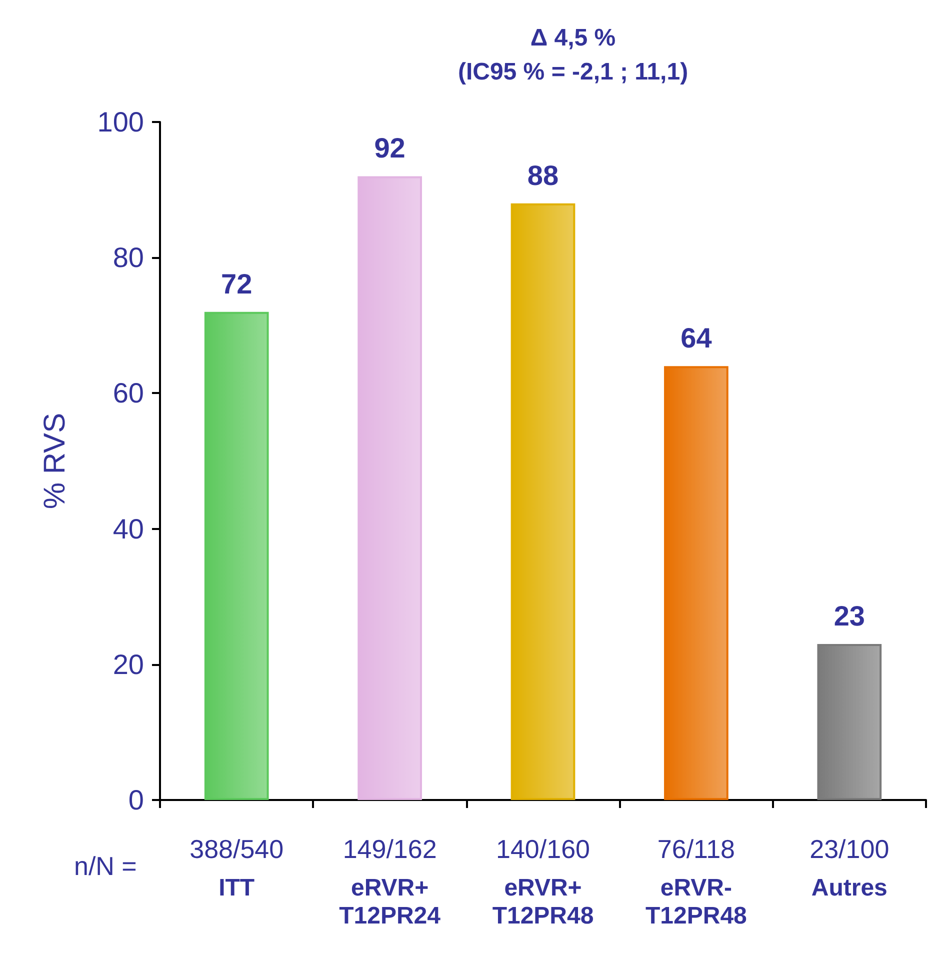  I want to click on text: 149/162, so click(389, 849).